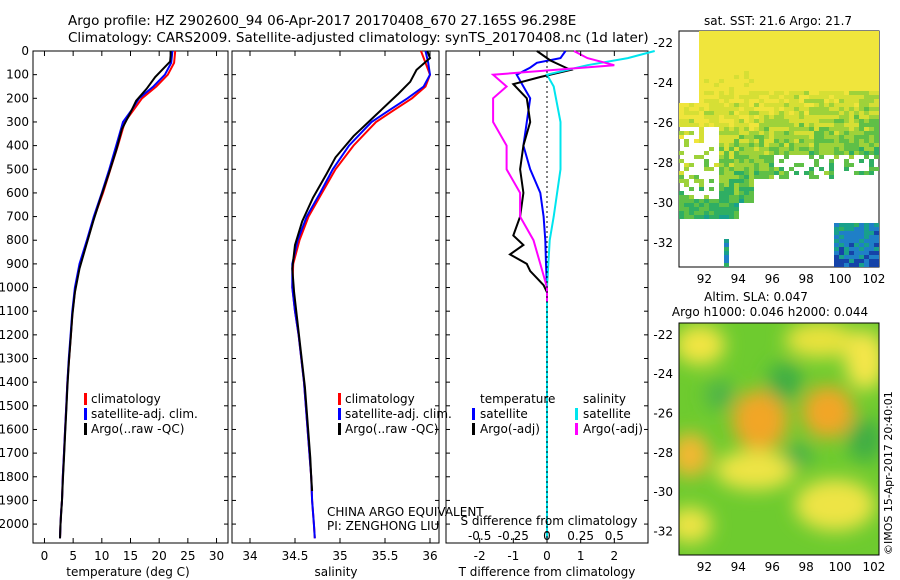  I want to click on sla-map-y-tick-label: -24, so click(663, 374).